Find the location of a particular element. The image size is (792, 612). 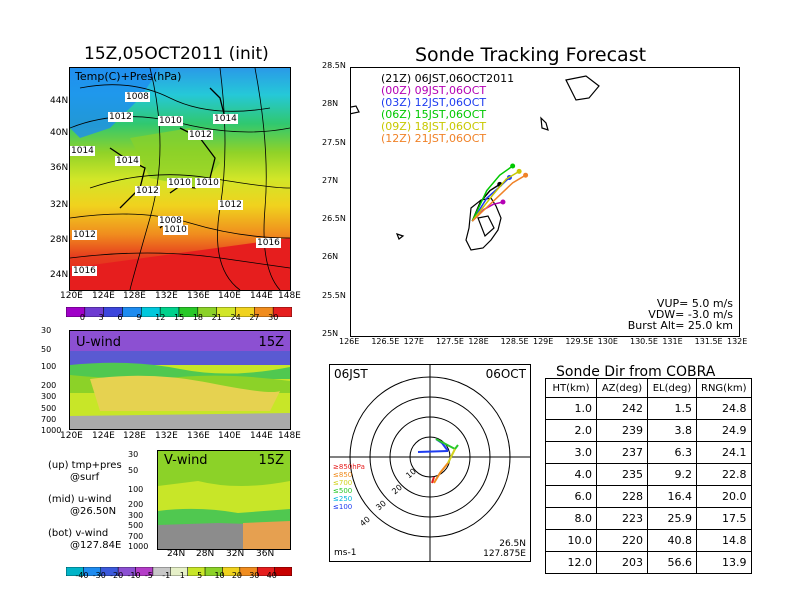

latitude-label: 36N is located at coordinates (265, 554).